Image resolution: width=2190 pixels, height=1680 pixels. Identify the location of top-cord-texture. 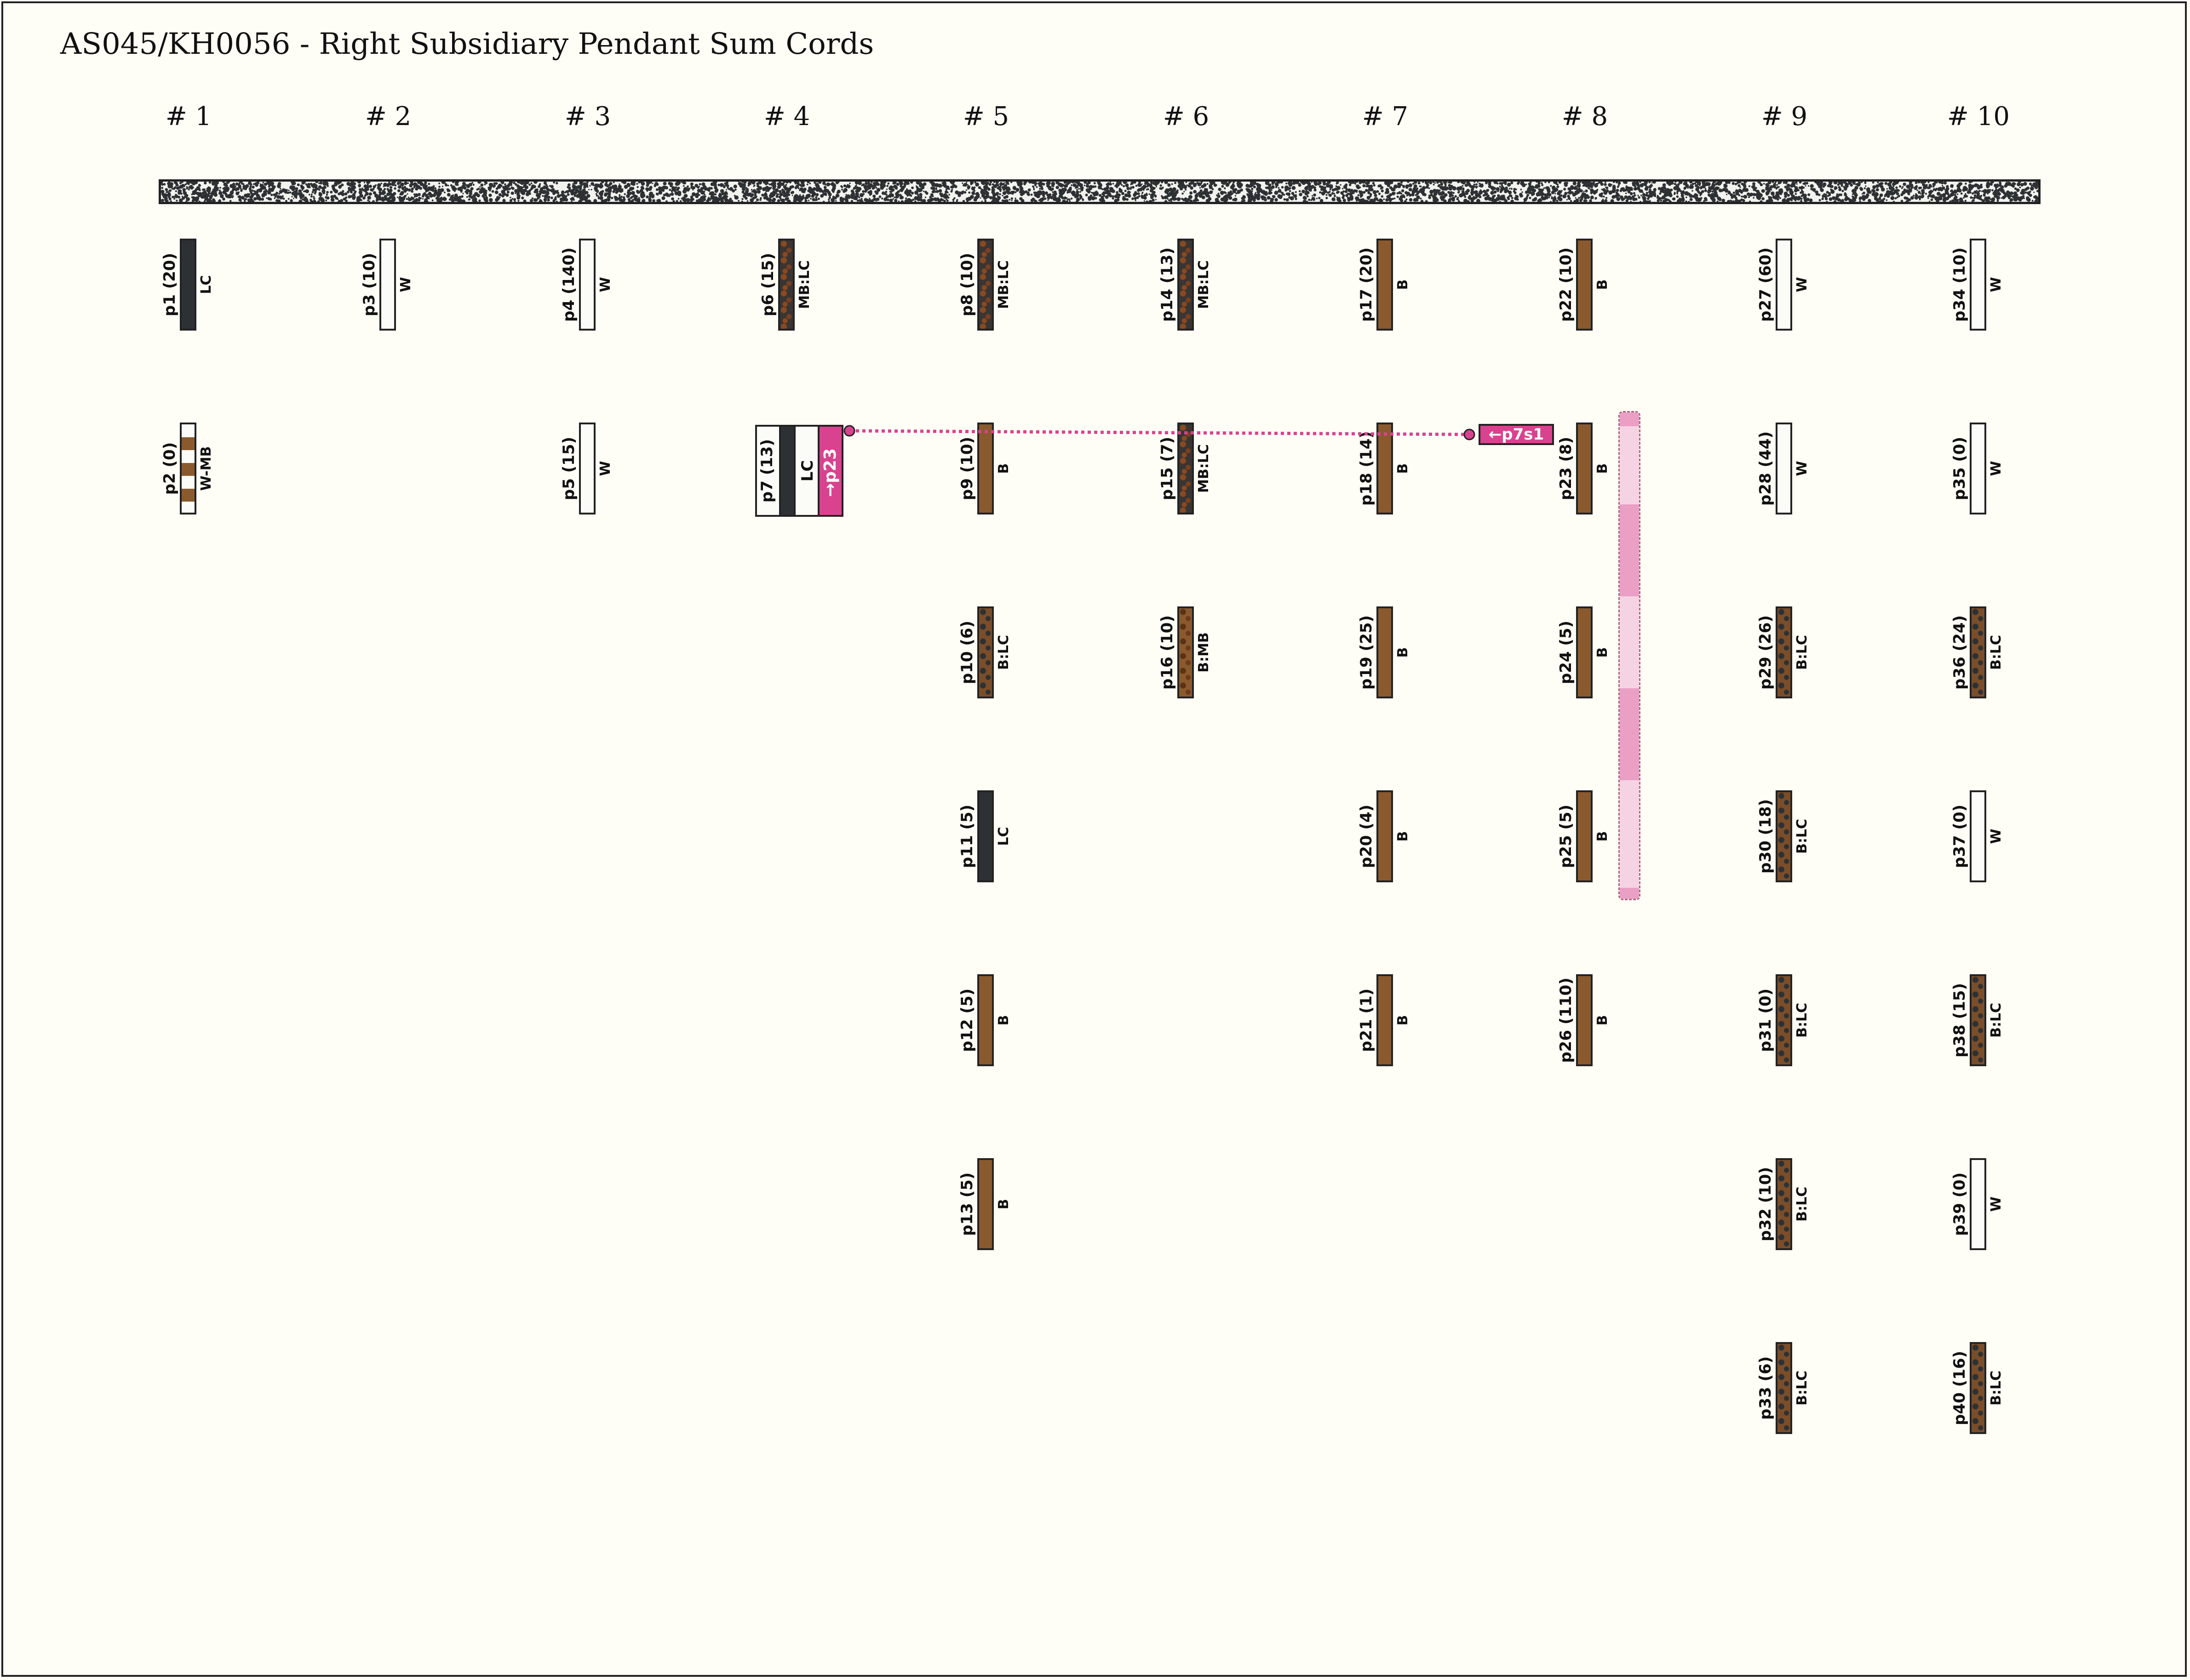
(1099, 192).